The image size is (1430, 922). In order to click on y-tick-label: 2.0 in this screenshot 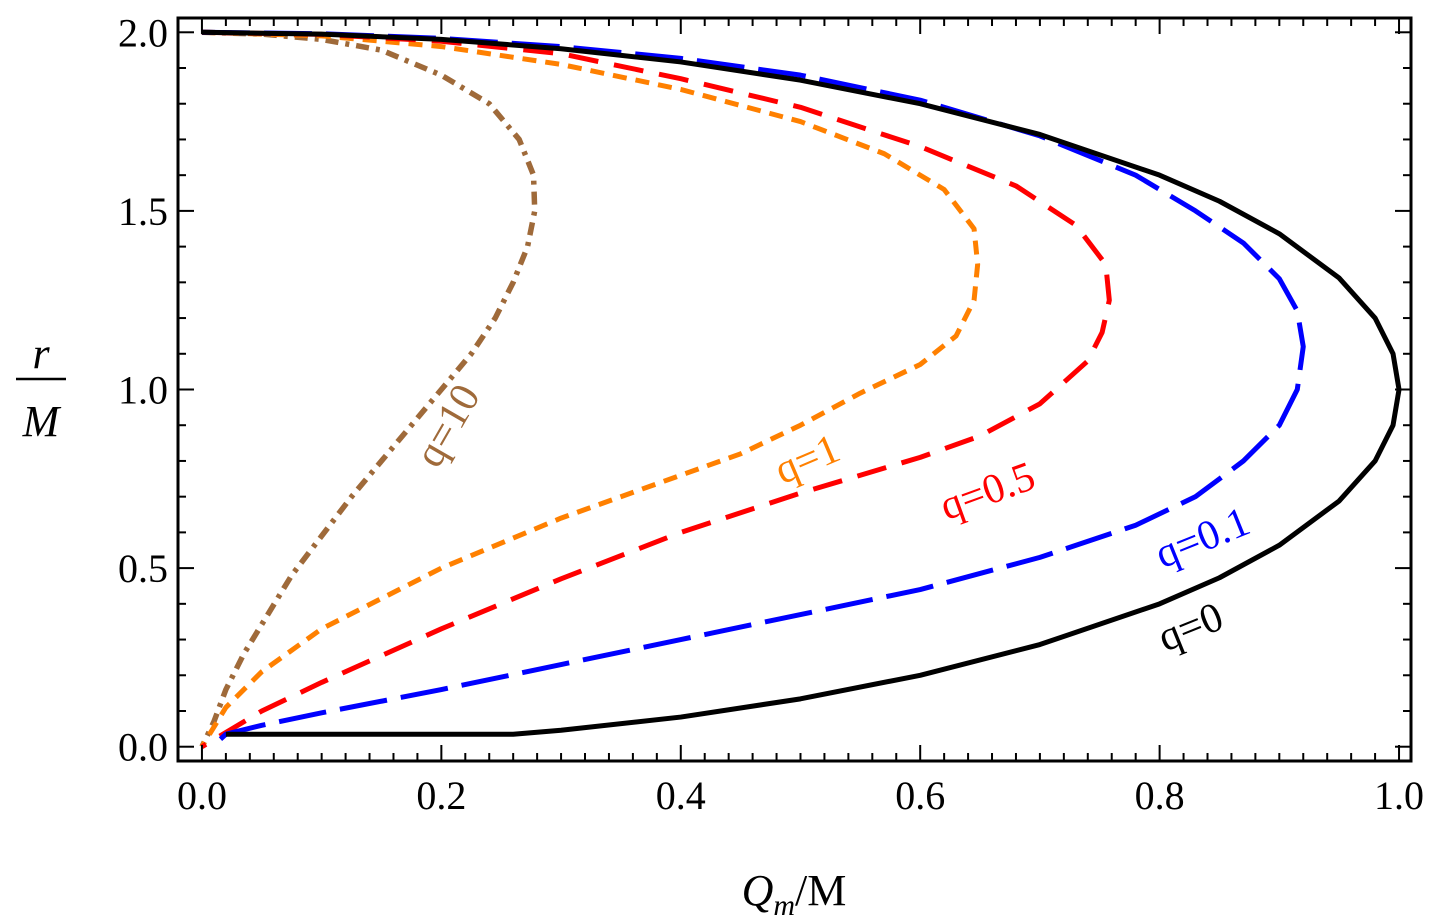, I will do `click(143, 32)`.